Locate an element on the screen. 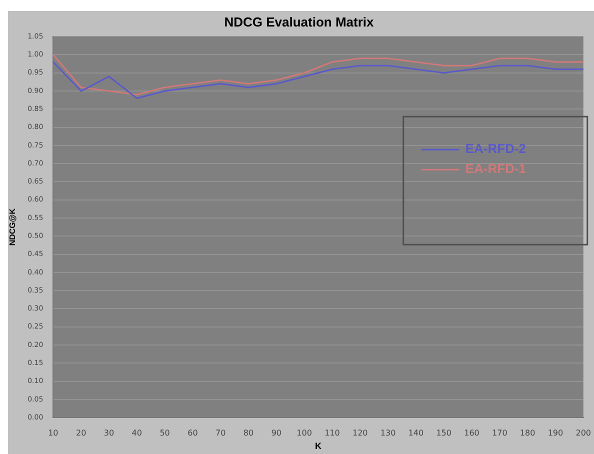 The width and height of the screenshot is (594, 454). x-tick-label: 180 is located at coordinates (528, 433).